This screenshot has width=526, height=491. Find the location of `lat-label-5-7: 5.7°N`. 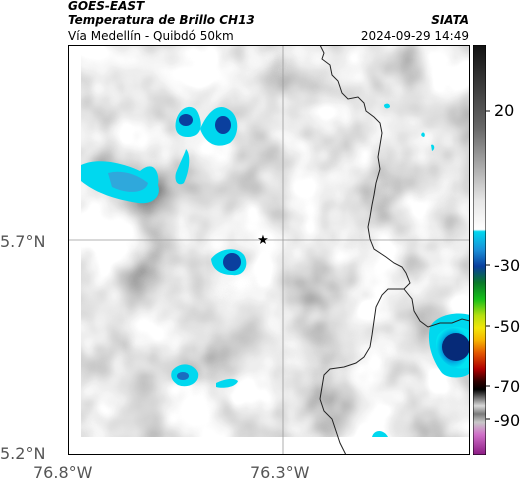

lat-label-5-7: 5.7°N is located at coordinates (23, 241).